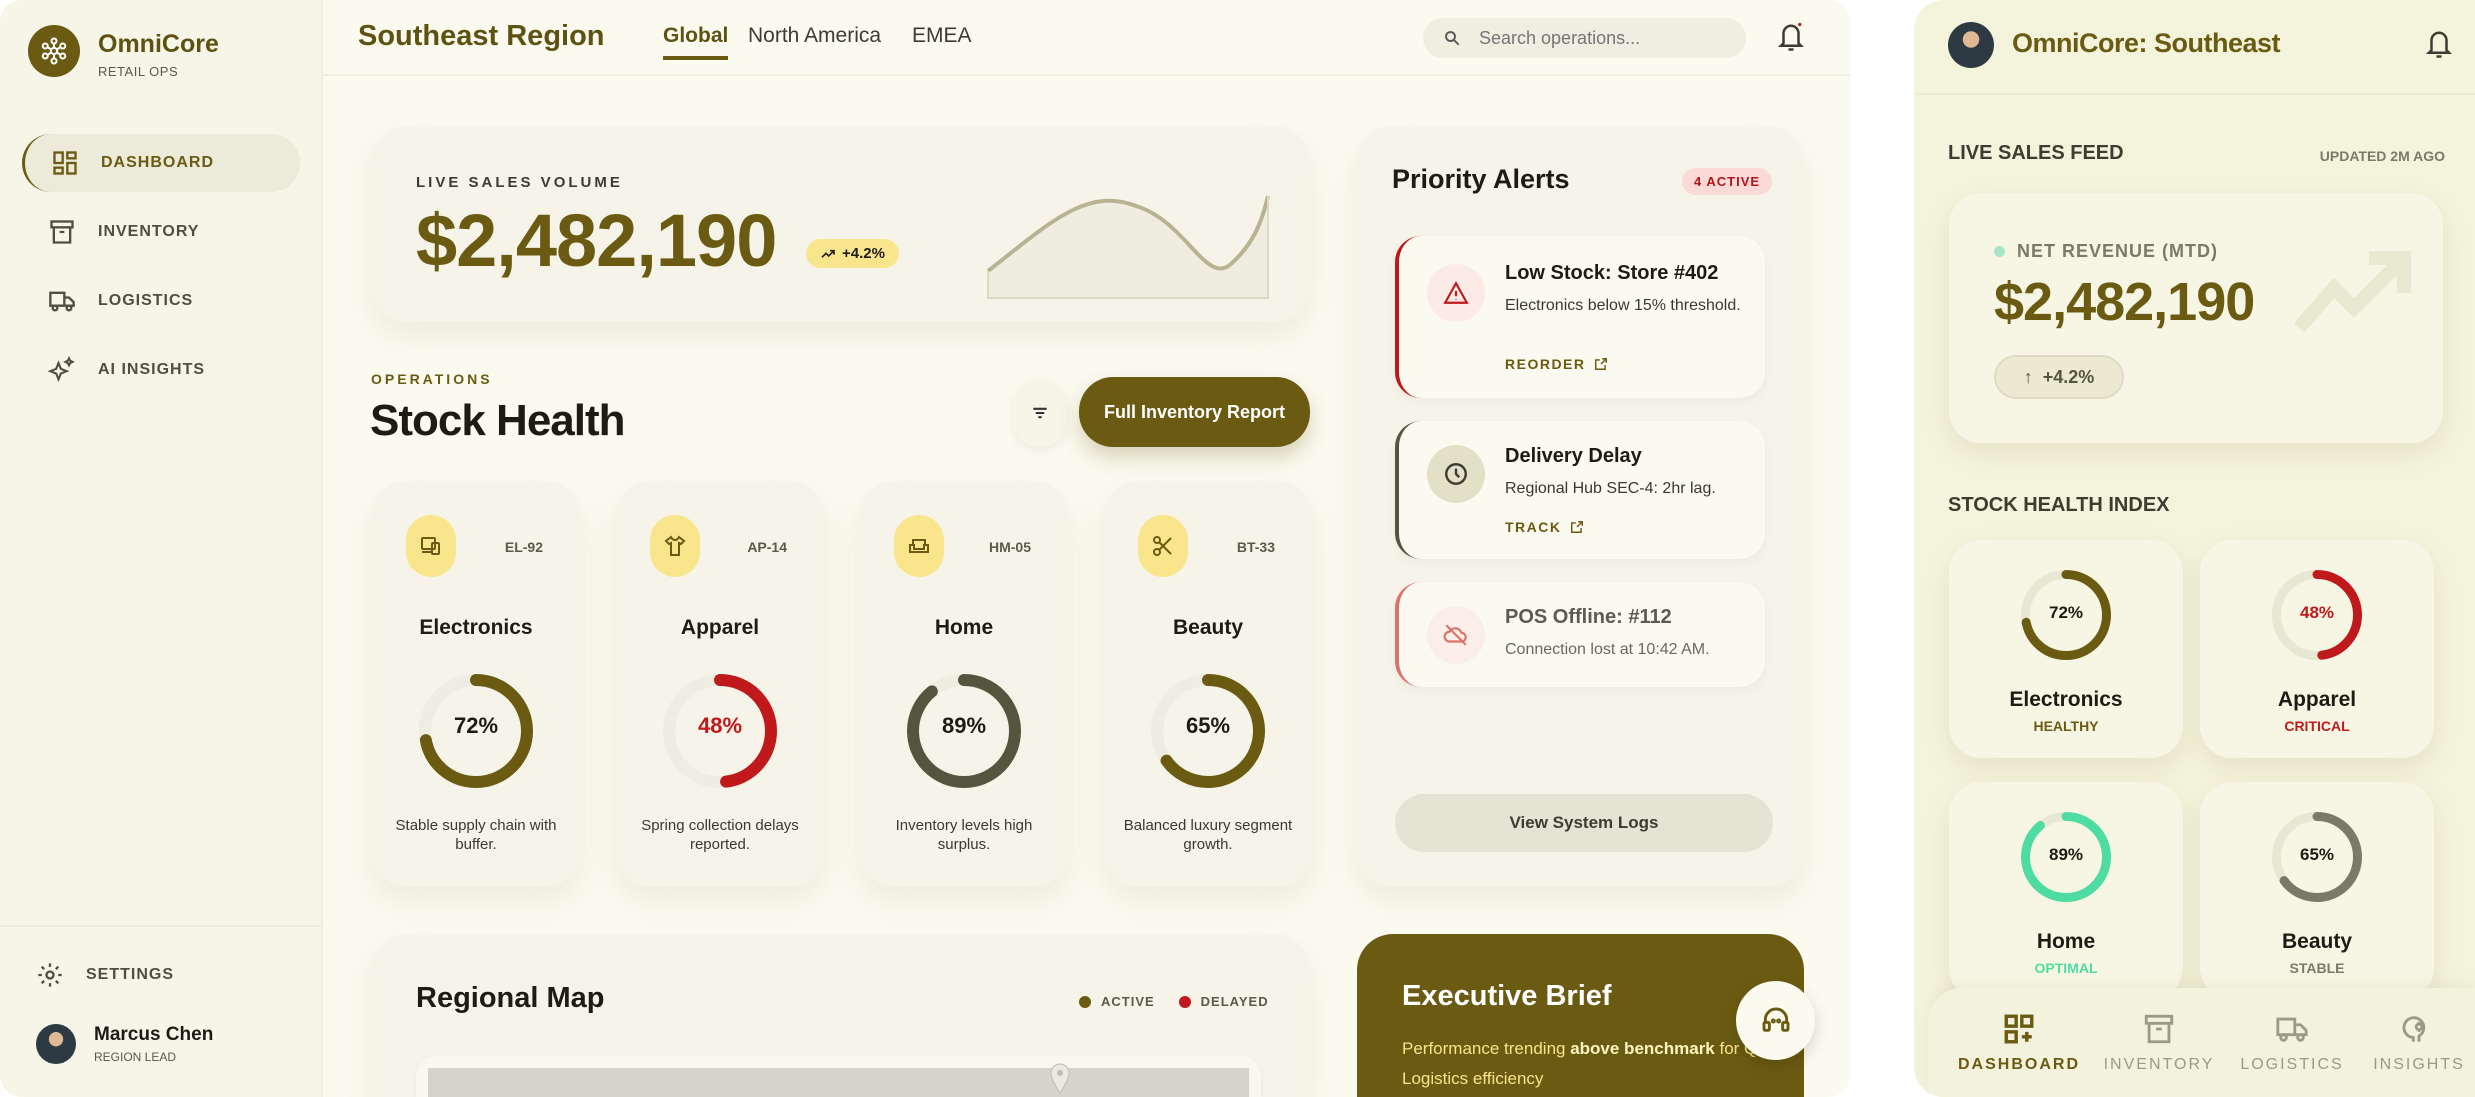  What do you see at coordinates (161, 232) in the screenshot?
I see `sidebar-item-inventory: INVENTORY` at bounding box center [161, 232].